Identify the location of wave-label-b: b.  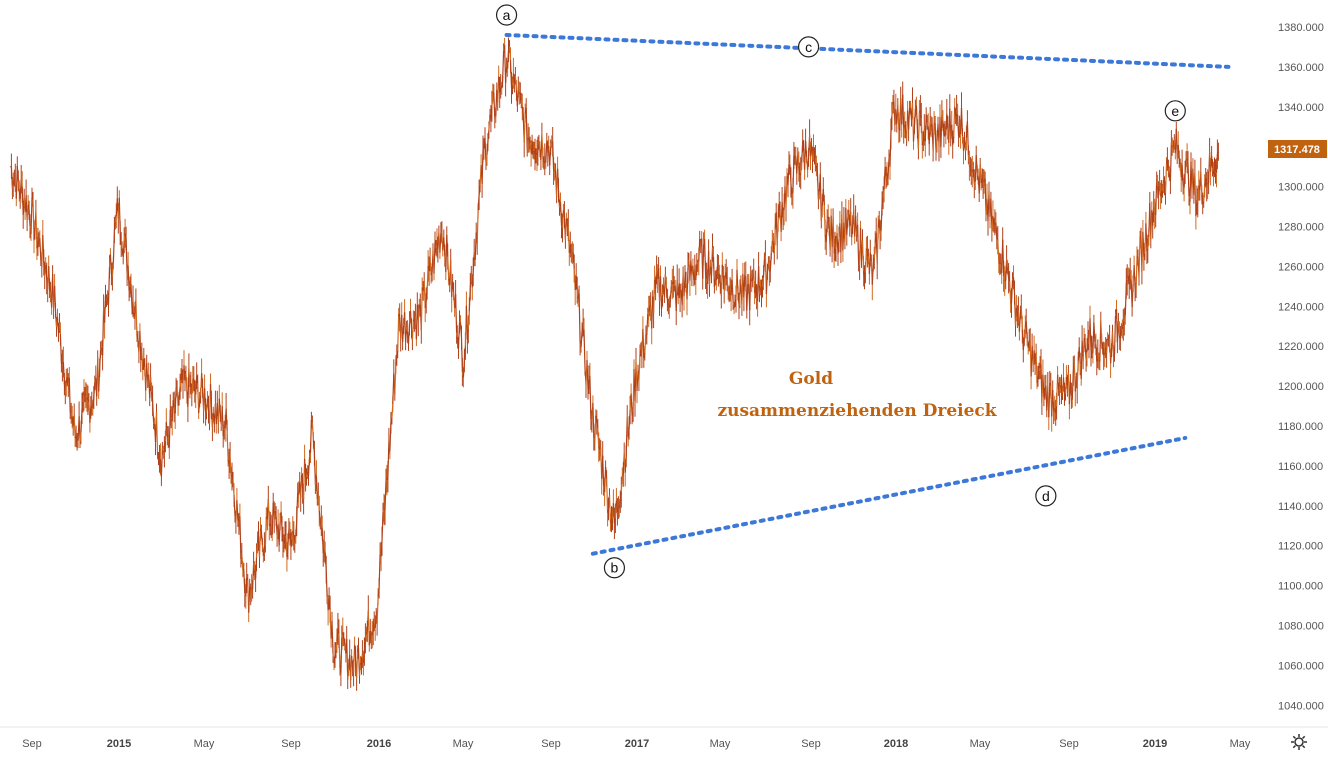
(614, 568).